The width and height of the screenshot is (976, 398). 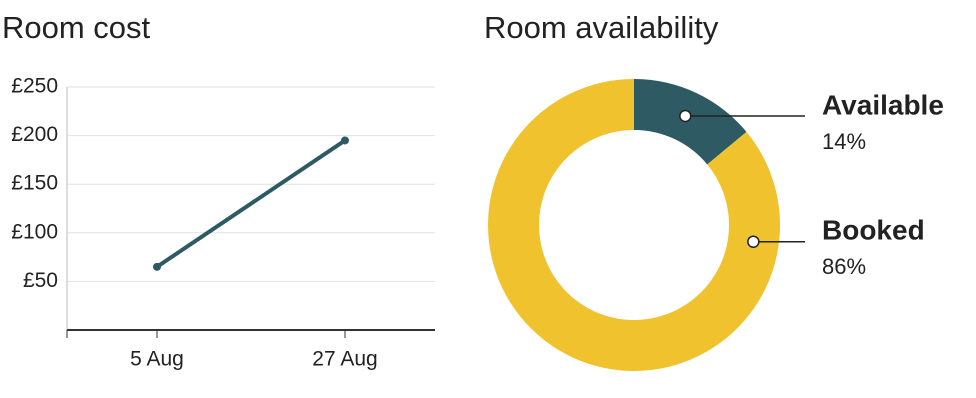 What do you see at coordinates (40, 280) in the screenshot?
I see `y-tick-label: £50` at bounding box center [40, 280].